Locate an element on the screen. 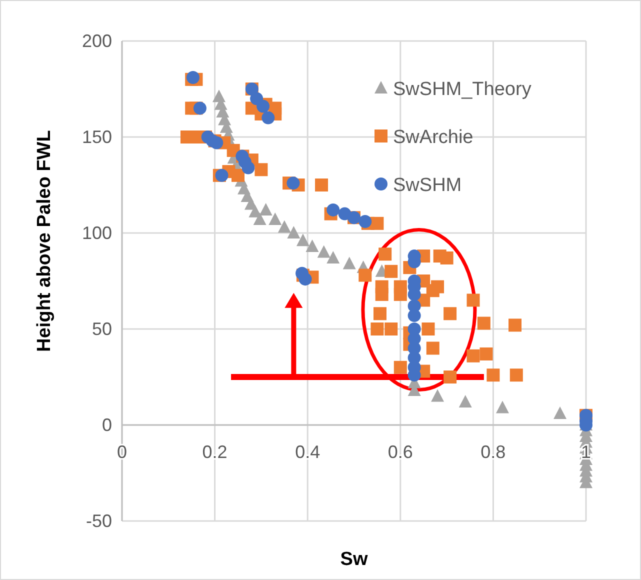 The height and width of the screenshot is (580, 641). legend-label: SwSHM is located at coordinates (427, 185).